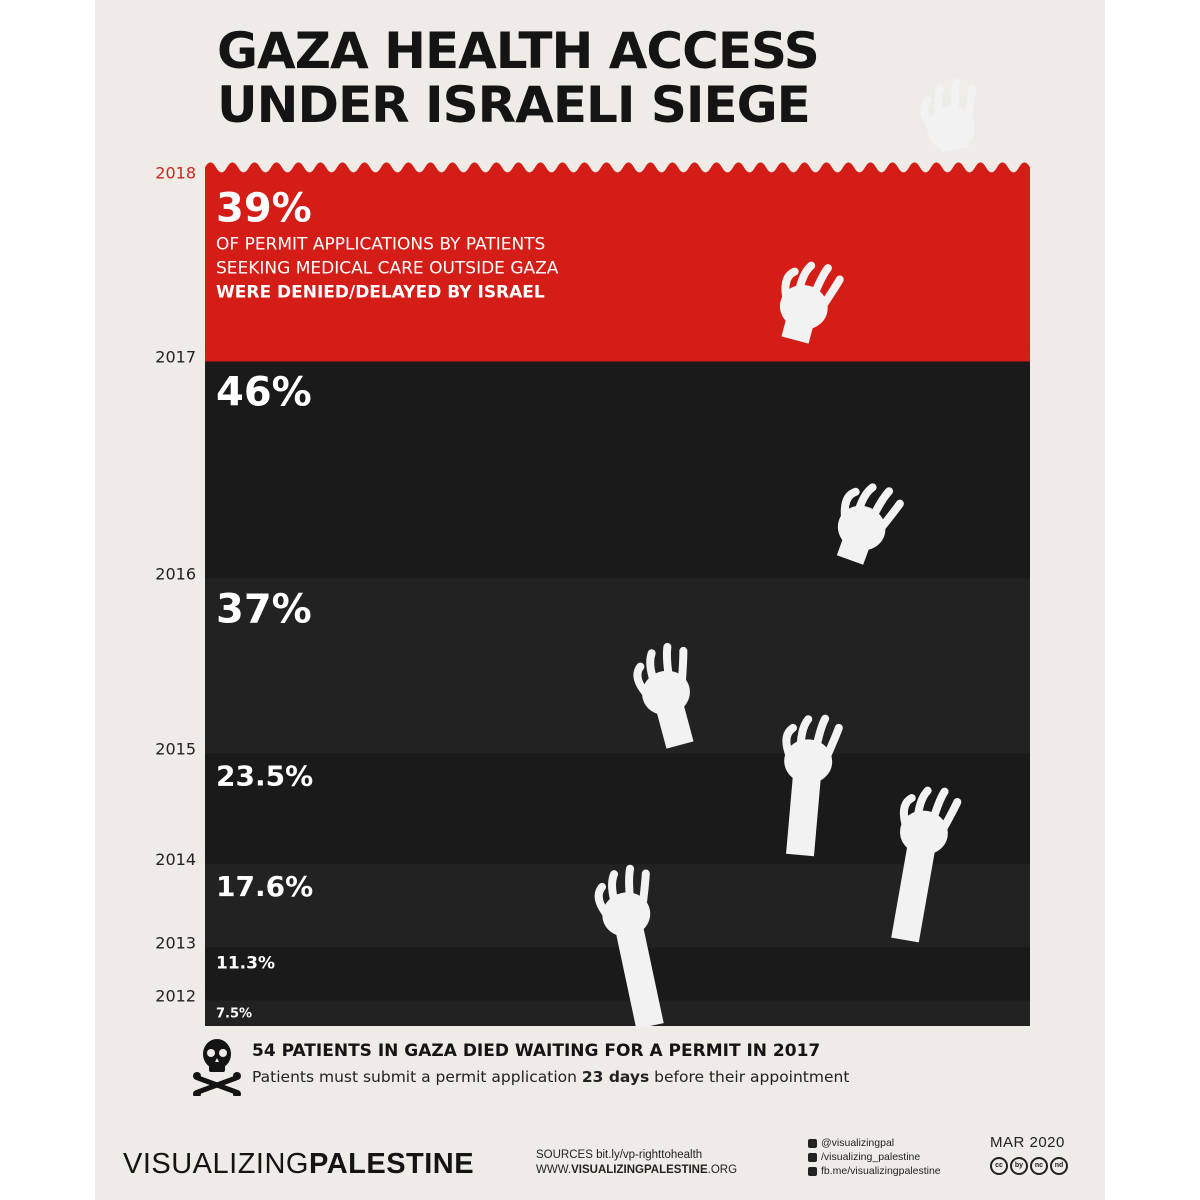  I want to click on annotation-line1: OF PERMIT APPLICATIONS BY PATIENTS, so click(380, 244).